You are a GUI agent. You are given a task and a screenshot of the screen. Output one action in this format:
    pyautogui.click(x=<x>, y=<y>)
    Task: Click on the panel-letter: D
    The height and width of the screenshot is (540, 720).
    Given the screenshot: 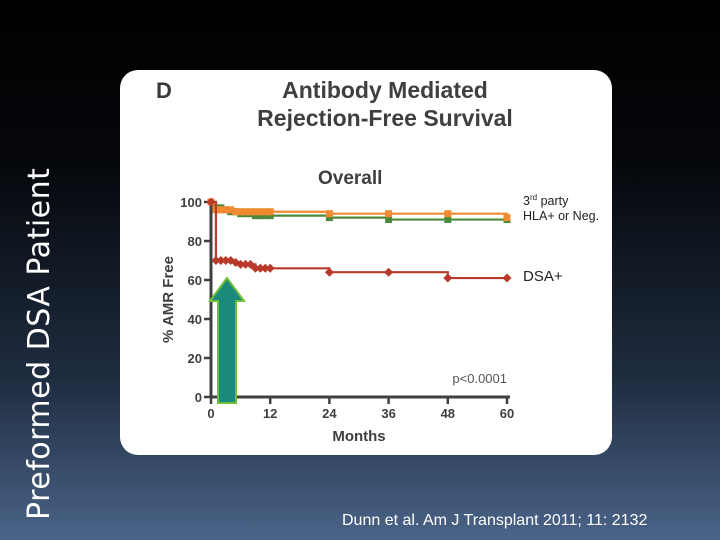 What is the action you would take?
    pyautogui.click(x=164, y=90)
    